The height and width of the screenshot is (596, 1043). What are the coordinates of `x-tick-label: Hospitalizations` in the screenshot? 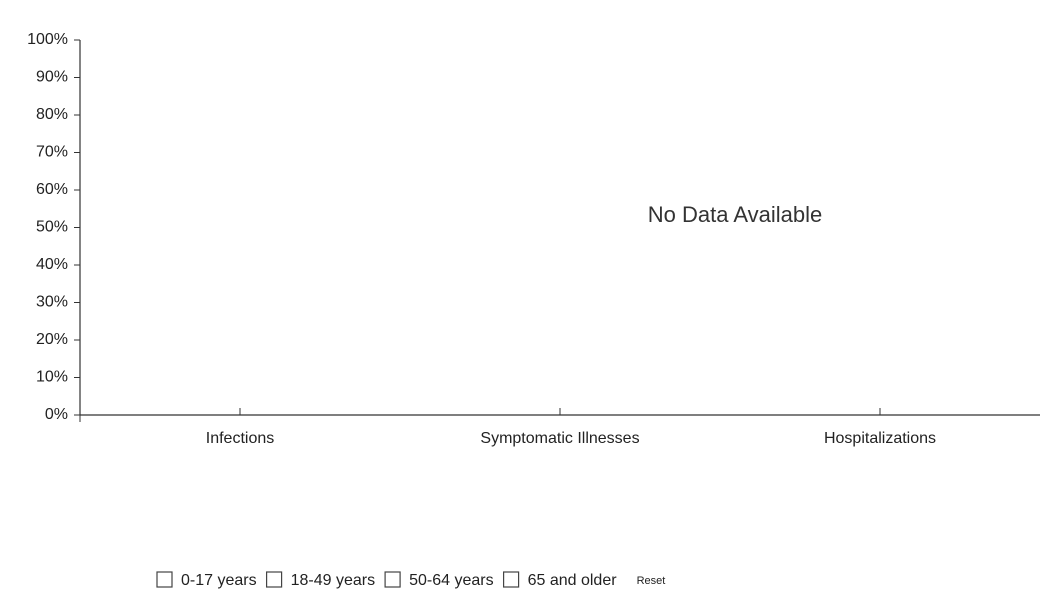 It's located at (880, 438).